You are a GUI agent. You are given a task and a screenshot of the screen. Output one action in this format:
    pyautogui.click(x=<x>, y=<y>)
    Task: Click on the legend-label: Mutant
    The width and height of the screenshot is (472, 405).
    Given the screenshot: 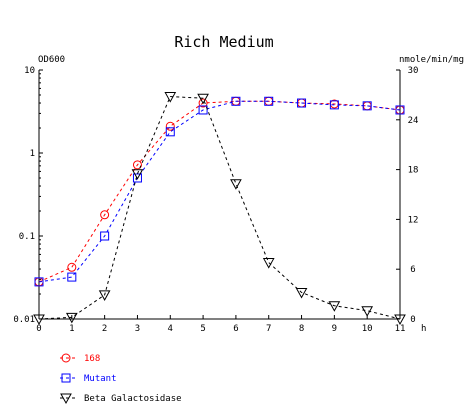 What is the action you would take?
    pyautogui.click(x=100, y=379)
    